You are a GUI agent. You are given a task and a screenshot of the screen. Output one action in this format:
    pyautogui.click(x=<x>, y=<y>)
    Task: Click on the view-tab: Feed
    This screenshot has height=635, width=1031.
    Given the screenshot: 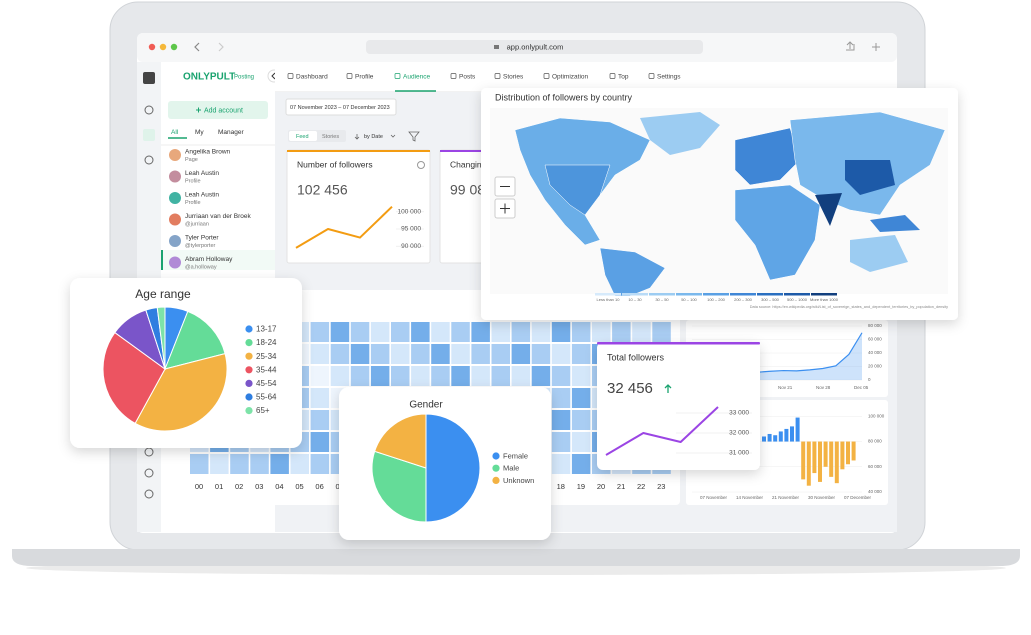 What is the action you would take?
    pyautogui.click(x=302, y=137)
    